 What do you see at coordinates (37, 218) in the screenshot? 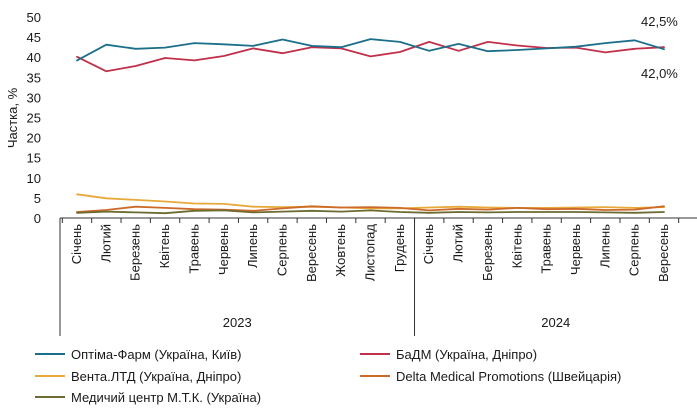
I see `y-tick-label: 0` at bounding box center [37, 218].